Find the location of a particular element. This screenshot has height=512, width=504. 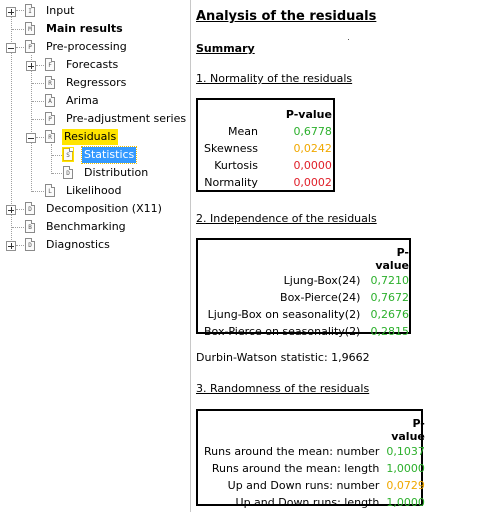

tree-item-regressors: R Regressors is located at coordinates (95, 84).